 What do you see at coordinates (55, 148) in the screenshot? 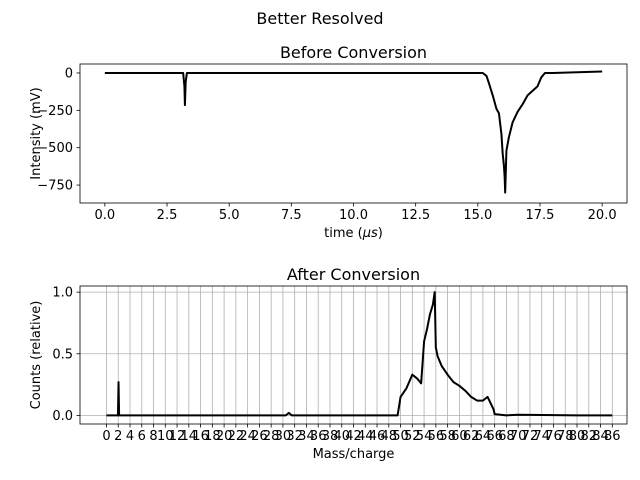
I see `before-conversion-y-tick-label: −500` at bounding box center [55, 148].